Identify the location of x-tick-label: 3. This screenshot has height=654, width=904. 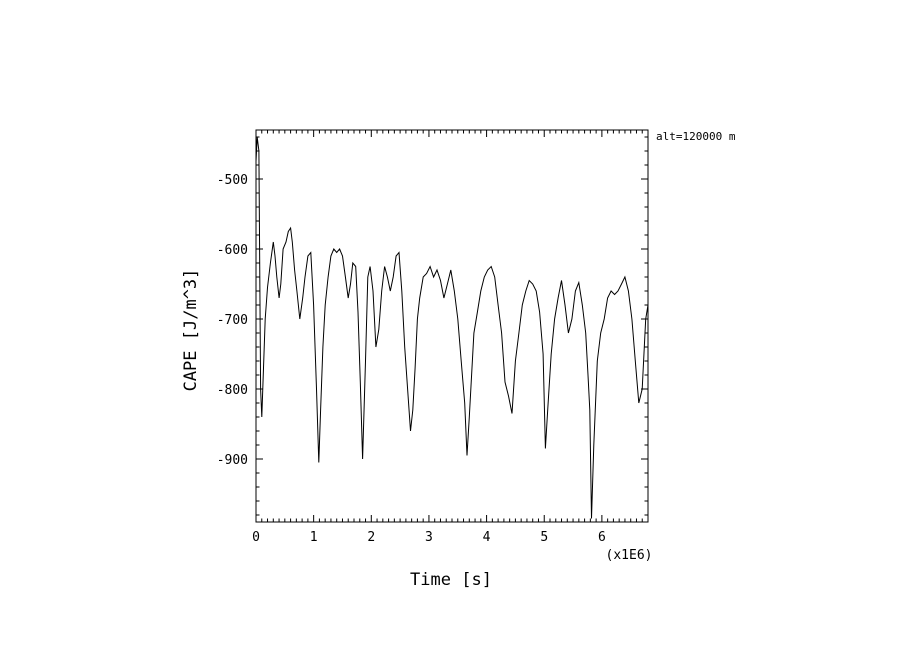
(429, 537).